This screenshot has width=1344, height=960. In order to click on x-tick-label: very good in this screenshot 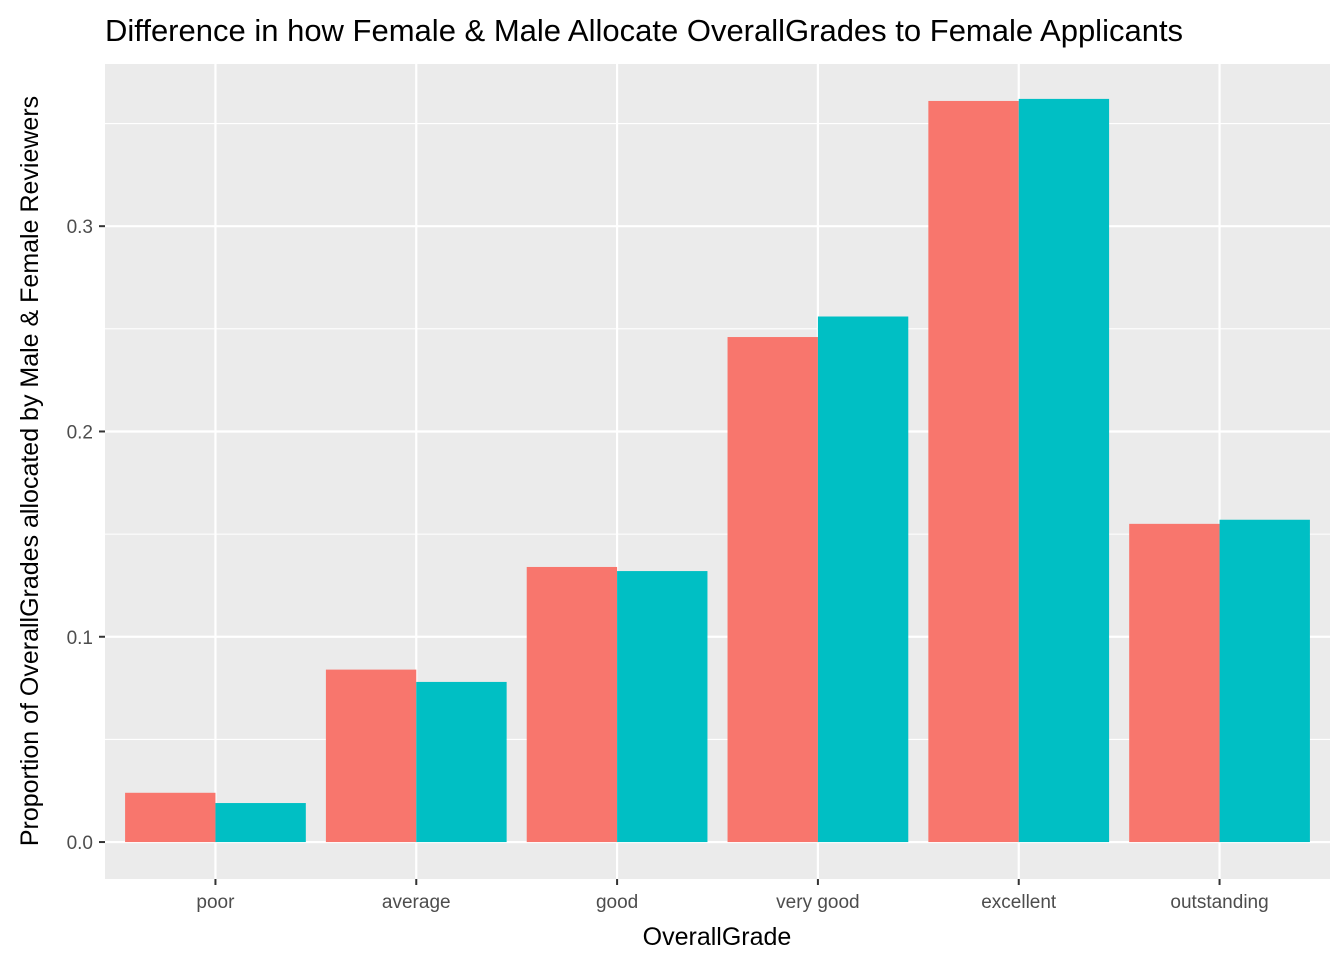, I will do `click(817, 902)`.